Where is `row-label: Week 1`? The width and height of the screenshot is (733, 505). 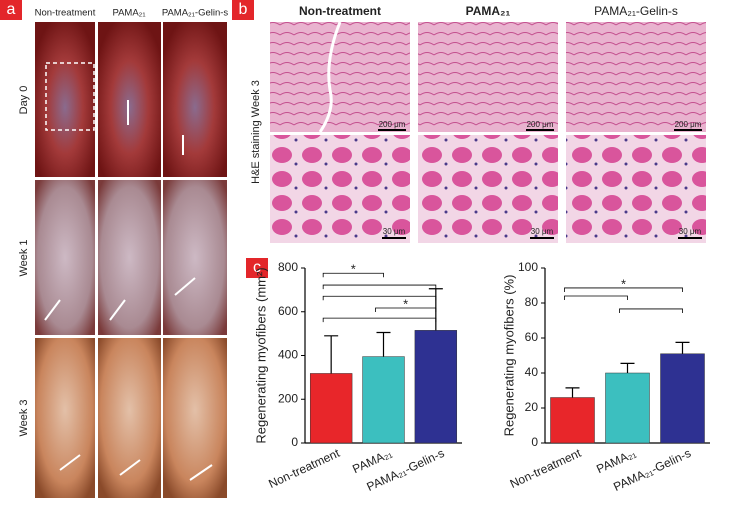 row-label: Week 1 is located at coordinates (24, 257).